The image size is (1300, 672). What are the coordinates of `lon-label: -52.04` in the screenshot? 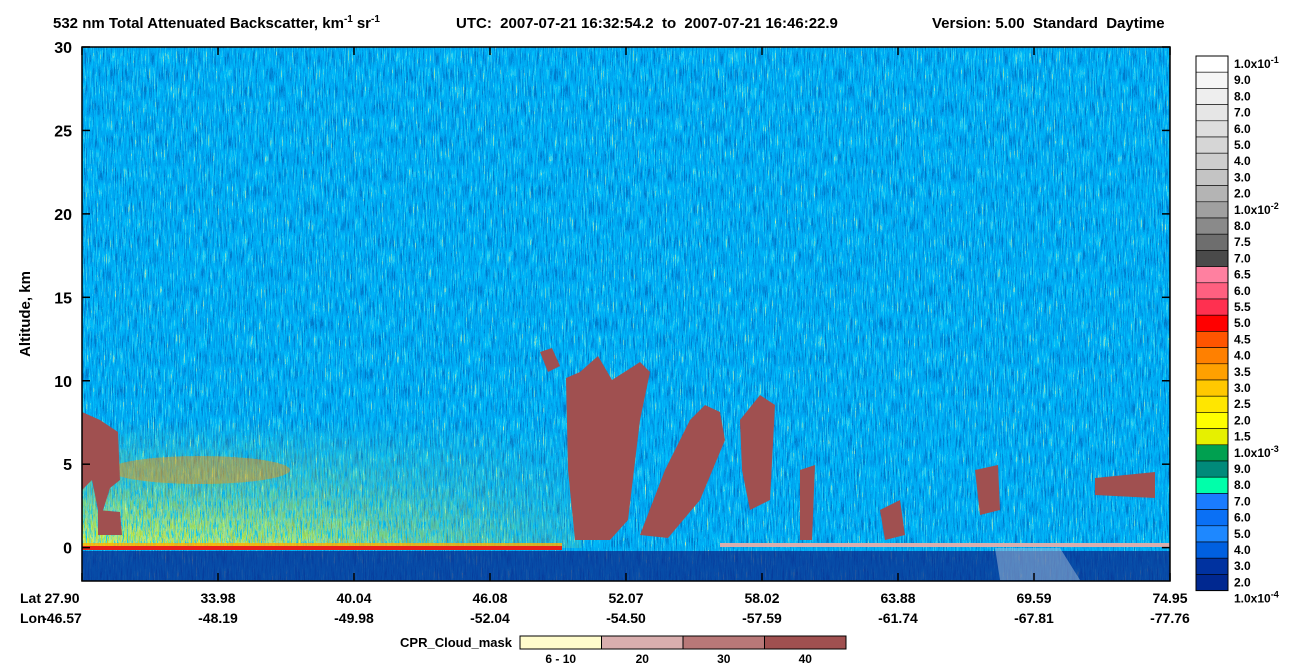 It's located at (490, 618).